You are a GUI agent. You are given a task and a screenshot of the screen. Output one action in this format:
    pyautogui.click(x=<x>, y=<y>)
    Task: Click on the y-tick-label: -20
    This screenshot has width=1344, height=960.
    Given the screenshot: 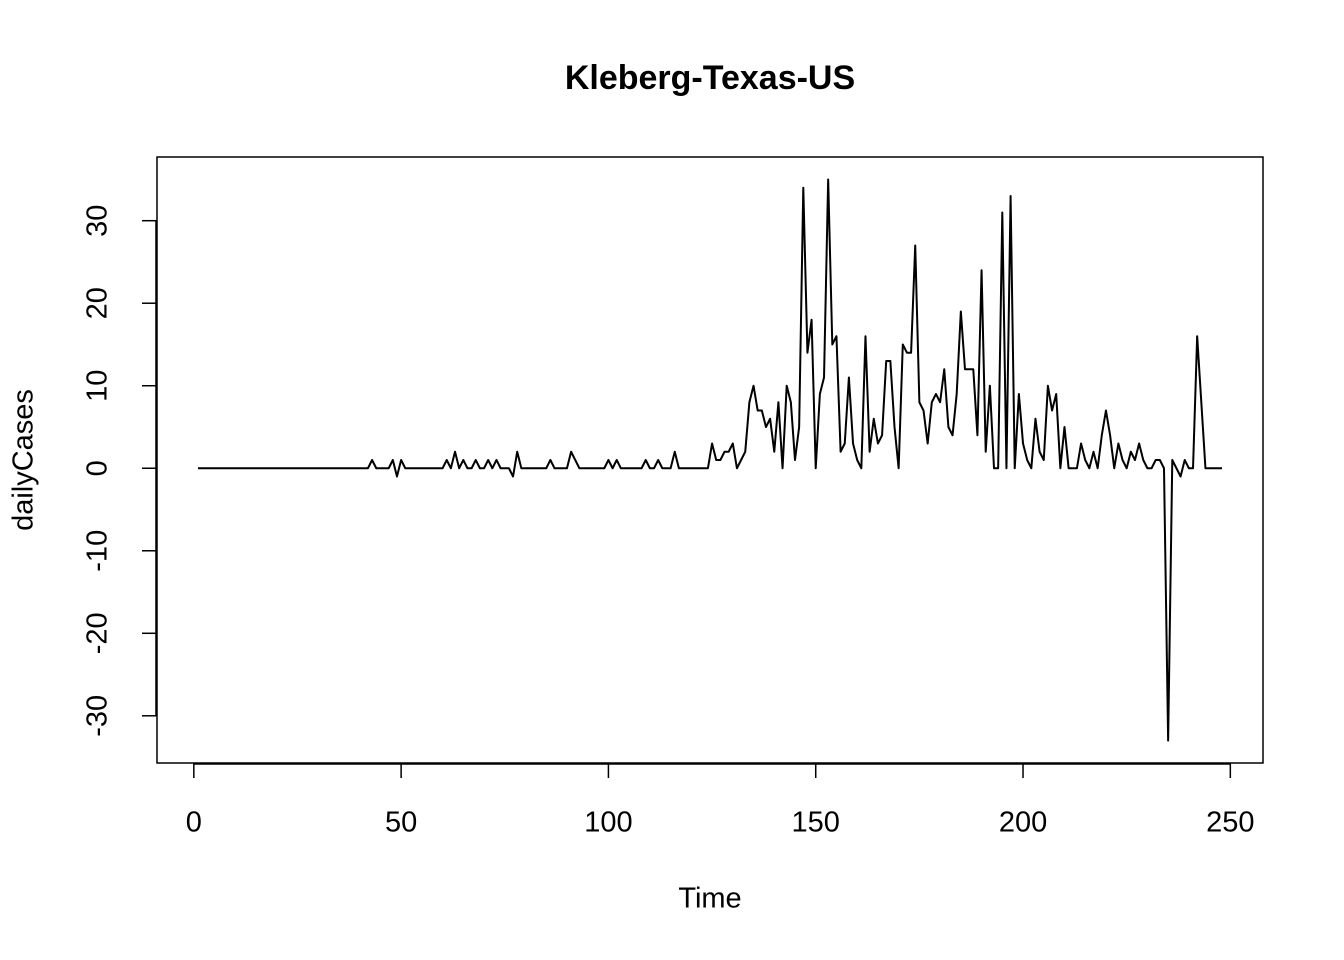 What is the action you would take?
    pyautogui.click(x=98, y=633)
    